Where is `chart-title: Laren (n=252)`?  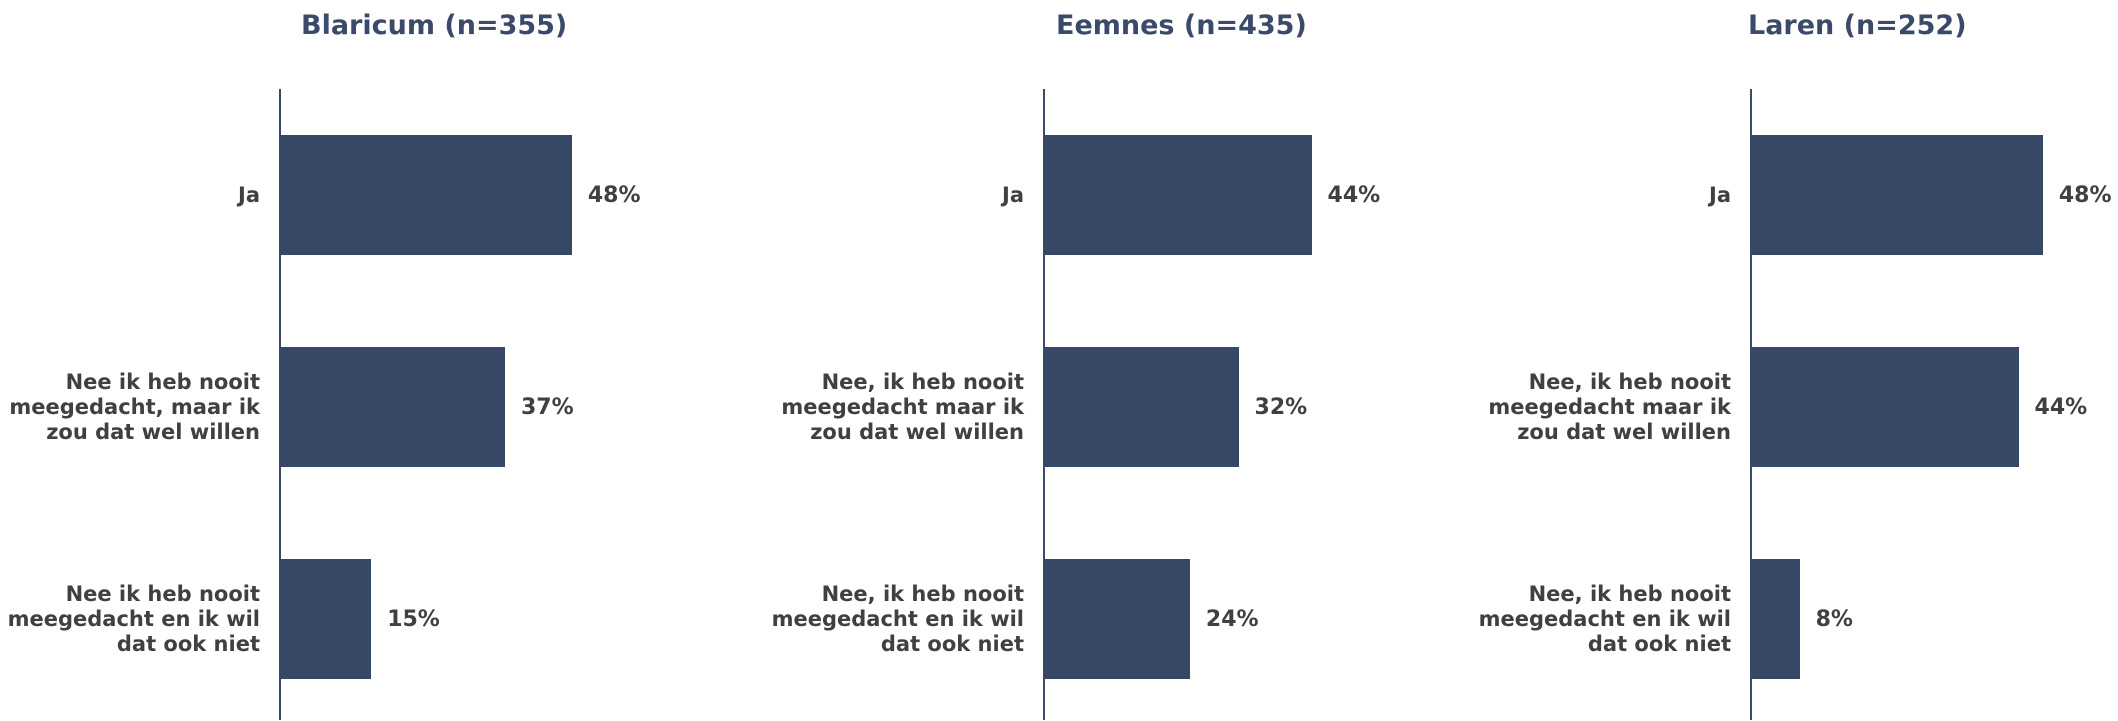 chart-title: Laren (n=252) is located at coordinates (1857, 25).